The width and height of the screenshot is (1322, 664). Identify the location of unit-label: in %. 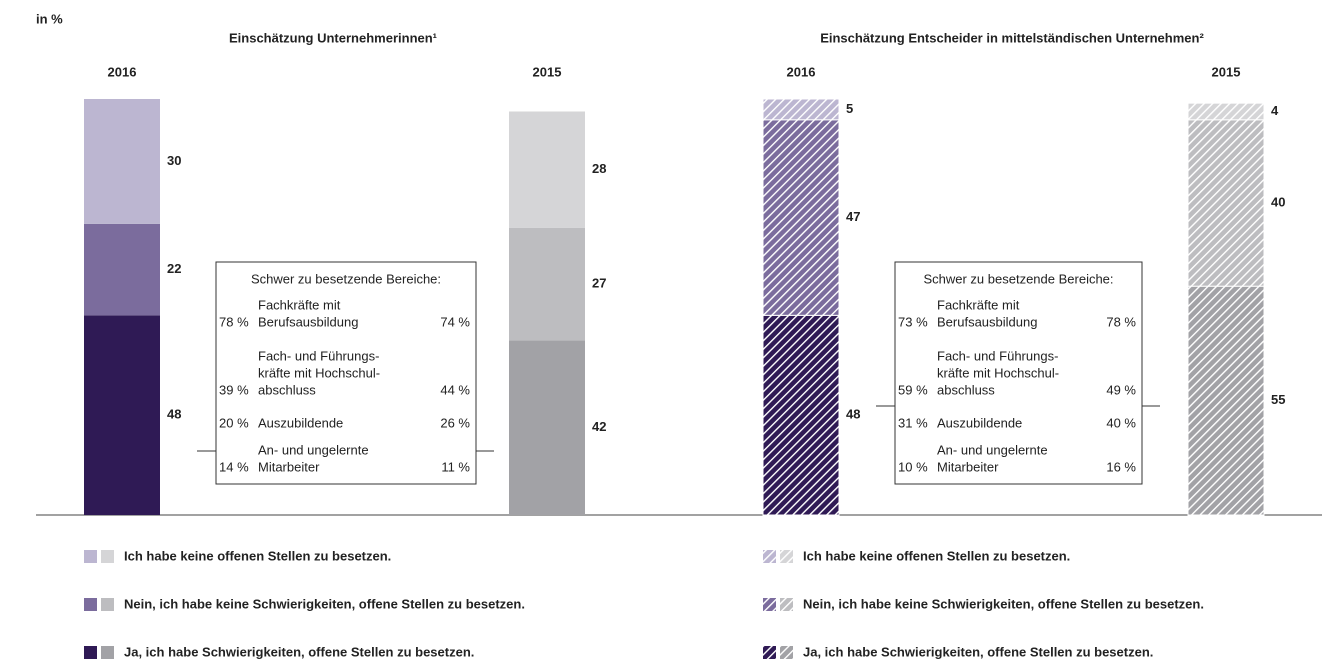
(49, 18).